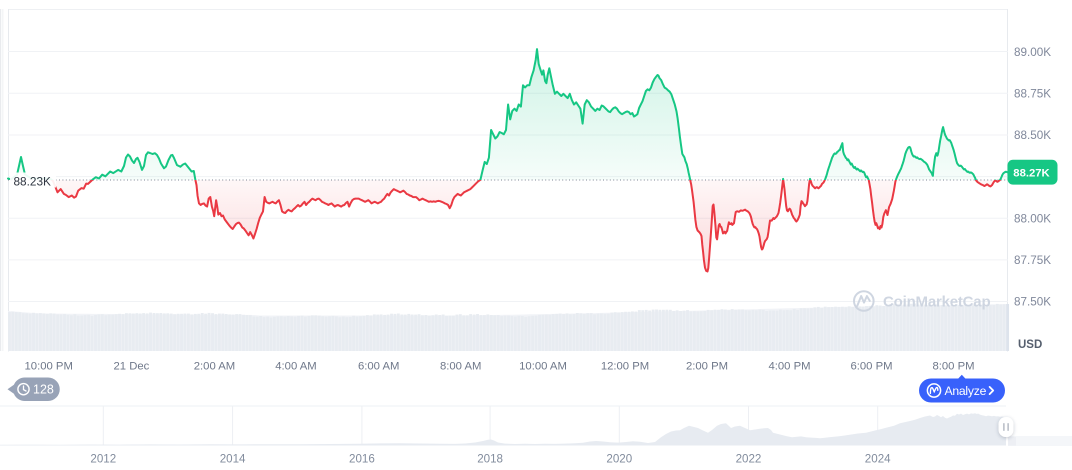  I want to click on svg-text: 88.00K, so click(1032, 218).